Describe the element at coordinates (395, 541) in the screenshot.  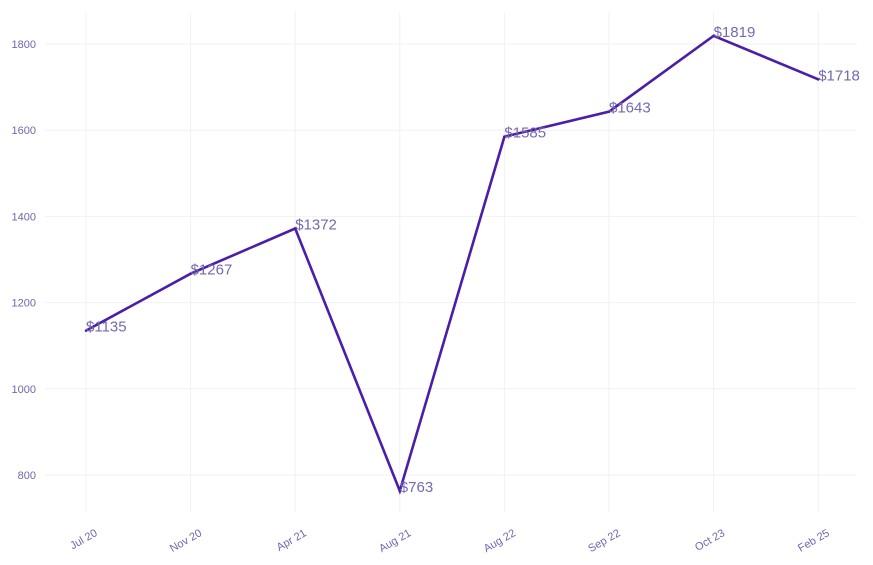
I see `x-tick-label: Aug 21` at that location.